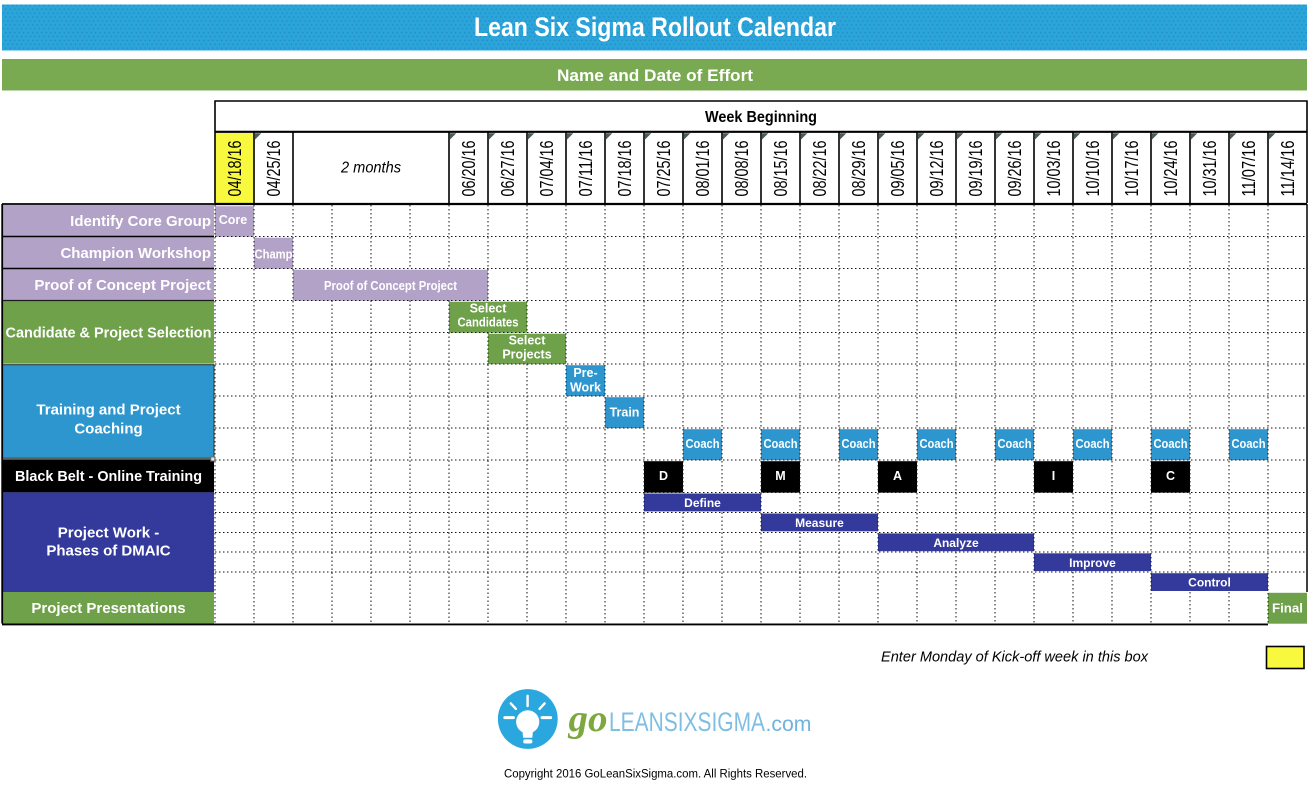 The width and height of the screenshot is (1311, 800). Describe the element at coordinates (586, 169) in the screenshot. I see `svg-text: 07/11/16` at that location.